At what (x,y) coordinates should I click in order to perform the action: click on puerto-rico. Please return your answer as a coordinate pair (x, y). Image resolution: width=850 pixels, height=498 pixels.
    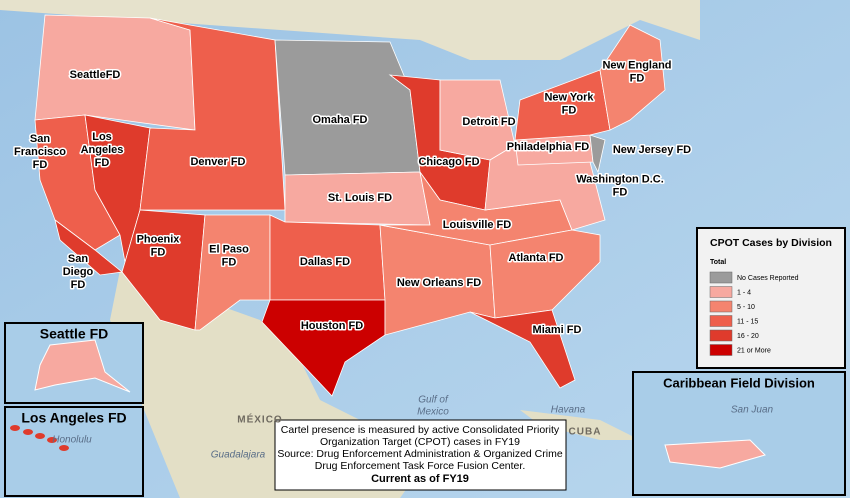
    Looking at the image, I should click on (715, 454).